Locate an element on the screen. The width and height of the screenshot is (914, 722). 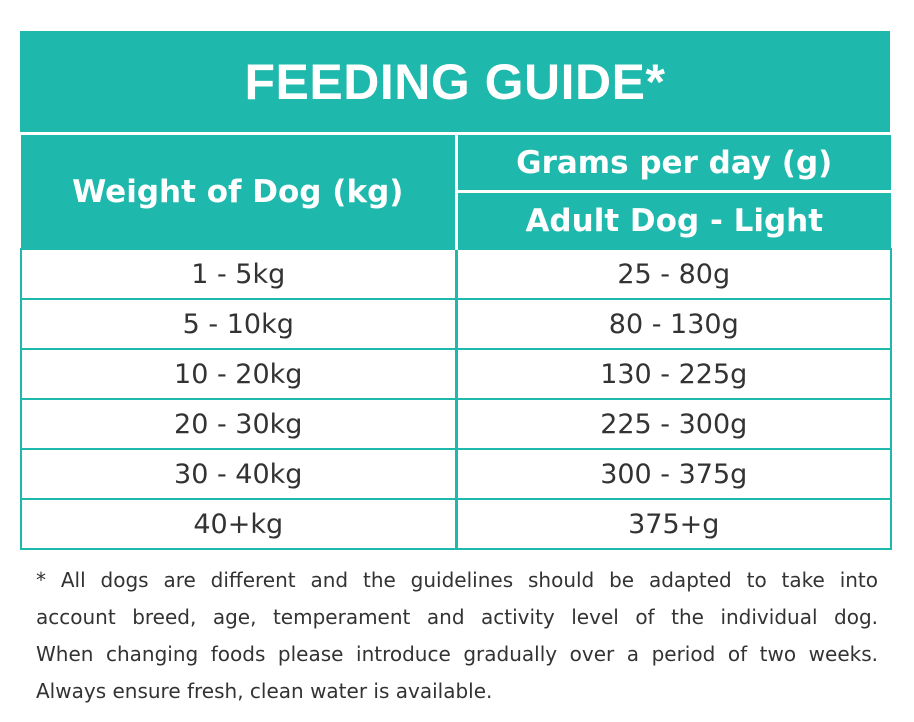
weight-cell: 10 - 20kg is located at coordinates (239, 374).